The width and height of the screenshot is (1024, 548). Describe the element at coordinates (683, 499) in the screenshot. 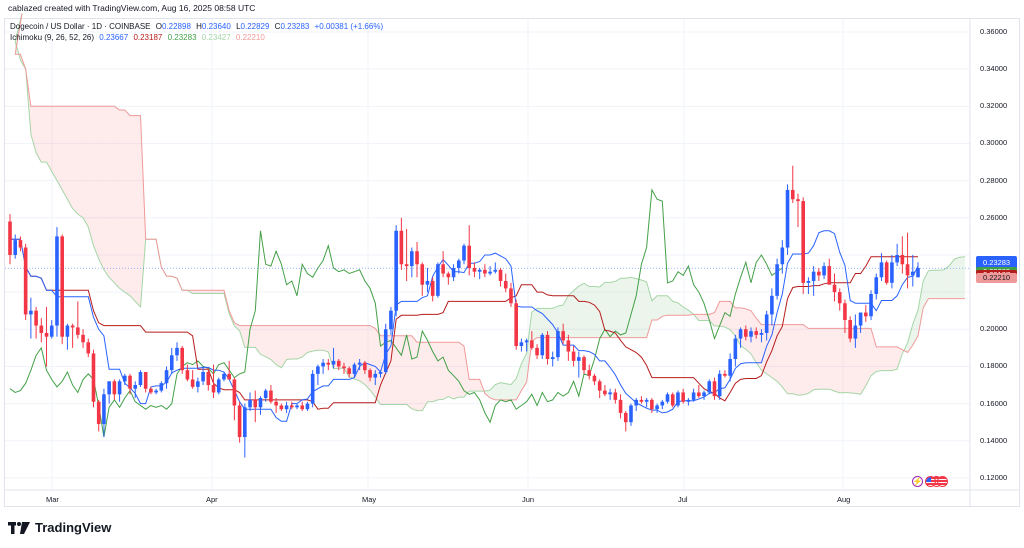

I see `time-axis-label: Jul` at that location.